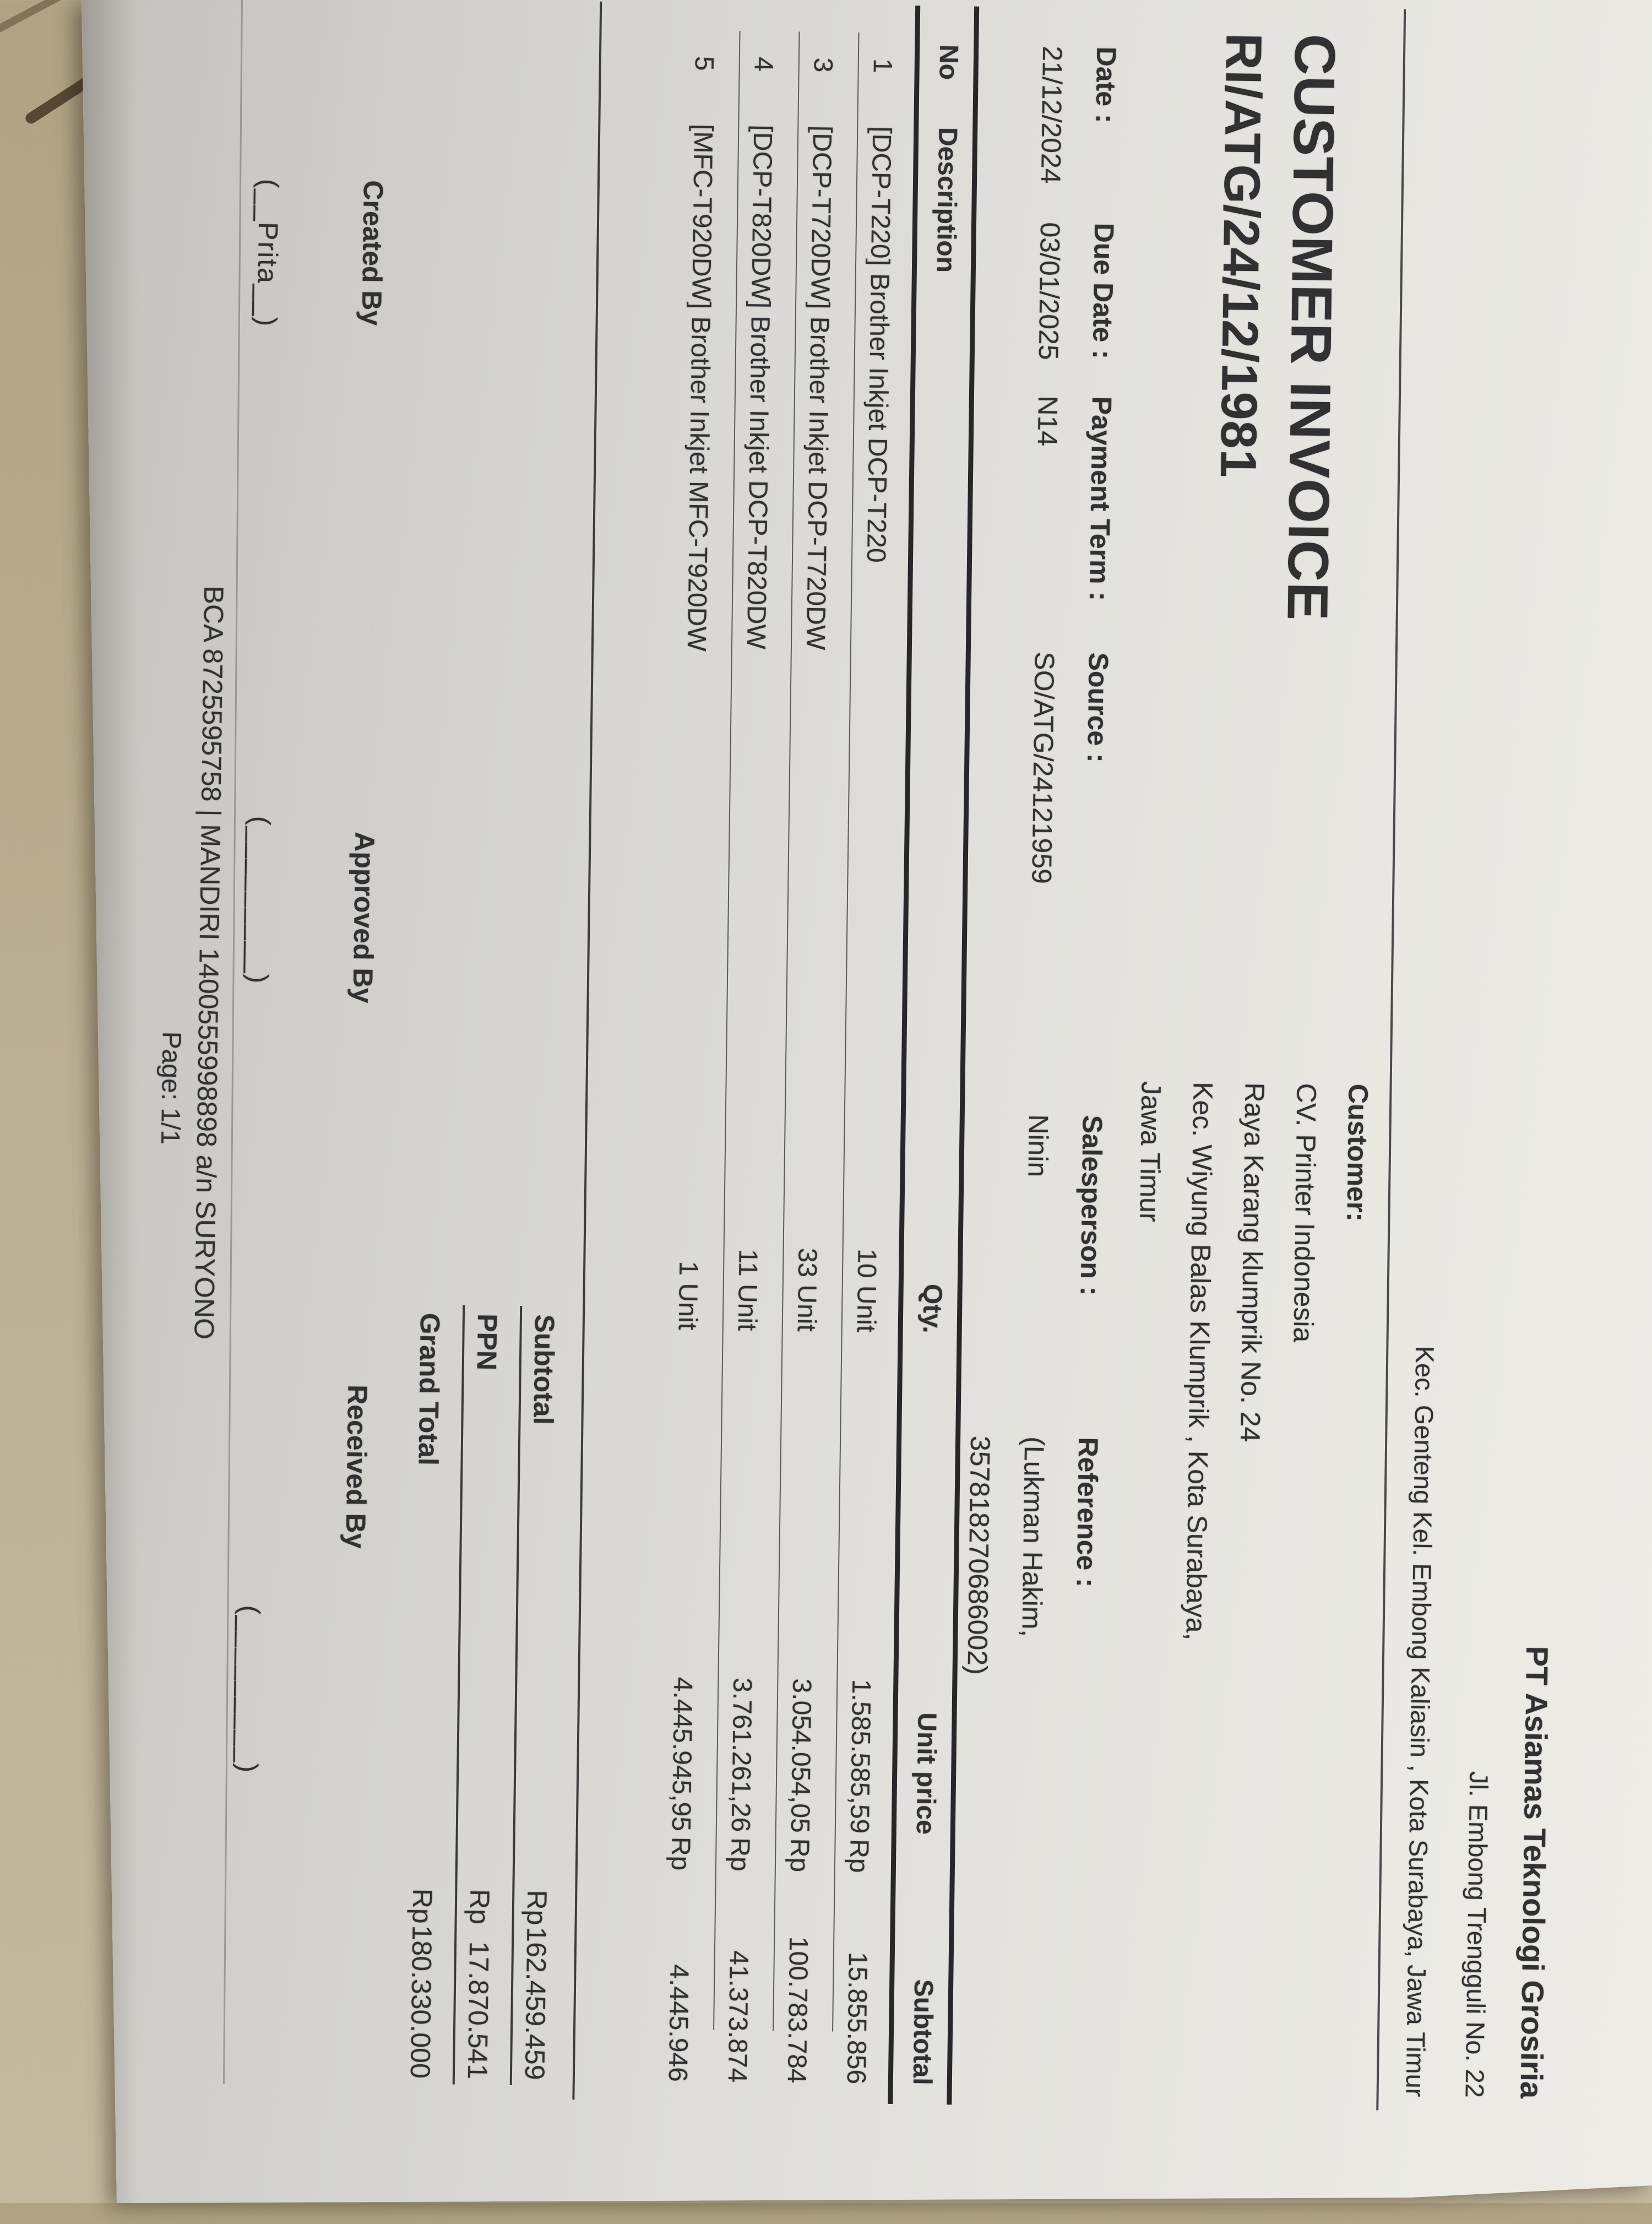 The width and height of the screenshot is (1652, 2224). What do you see at coordinates (818, 387) in the screenshot?
I see `row-description: [DCP-T720DW] Brother Inkjet DCP-T720DW` at bounding box center [818, 387].